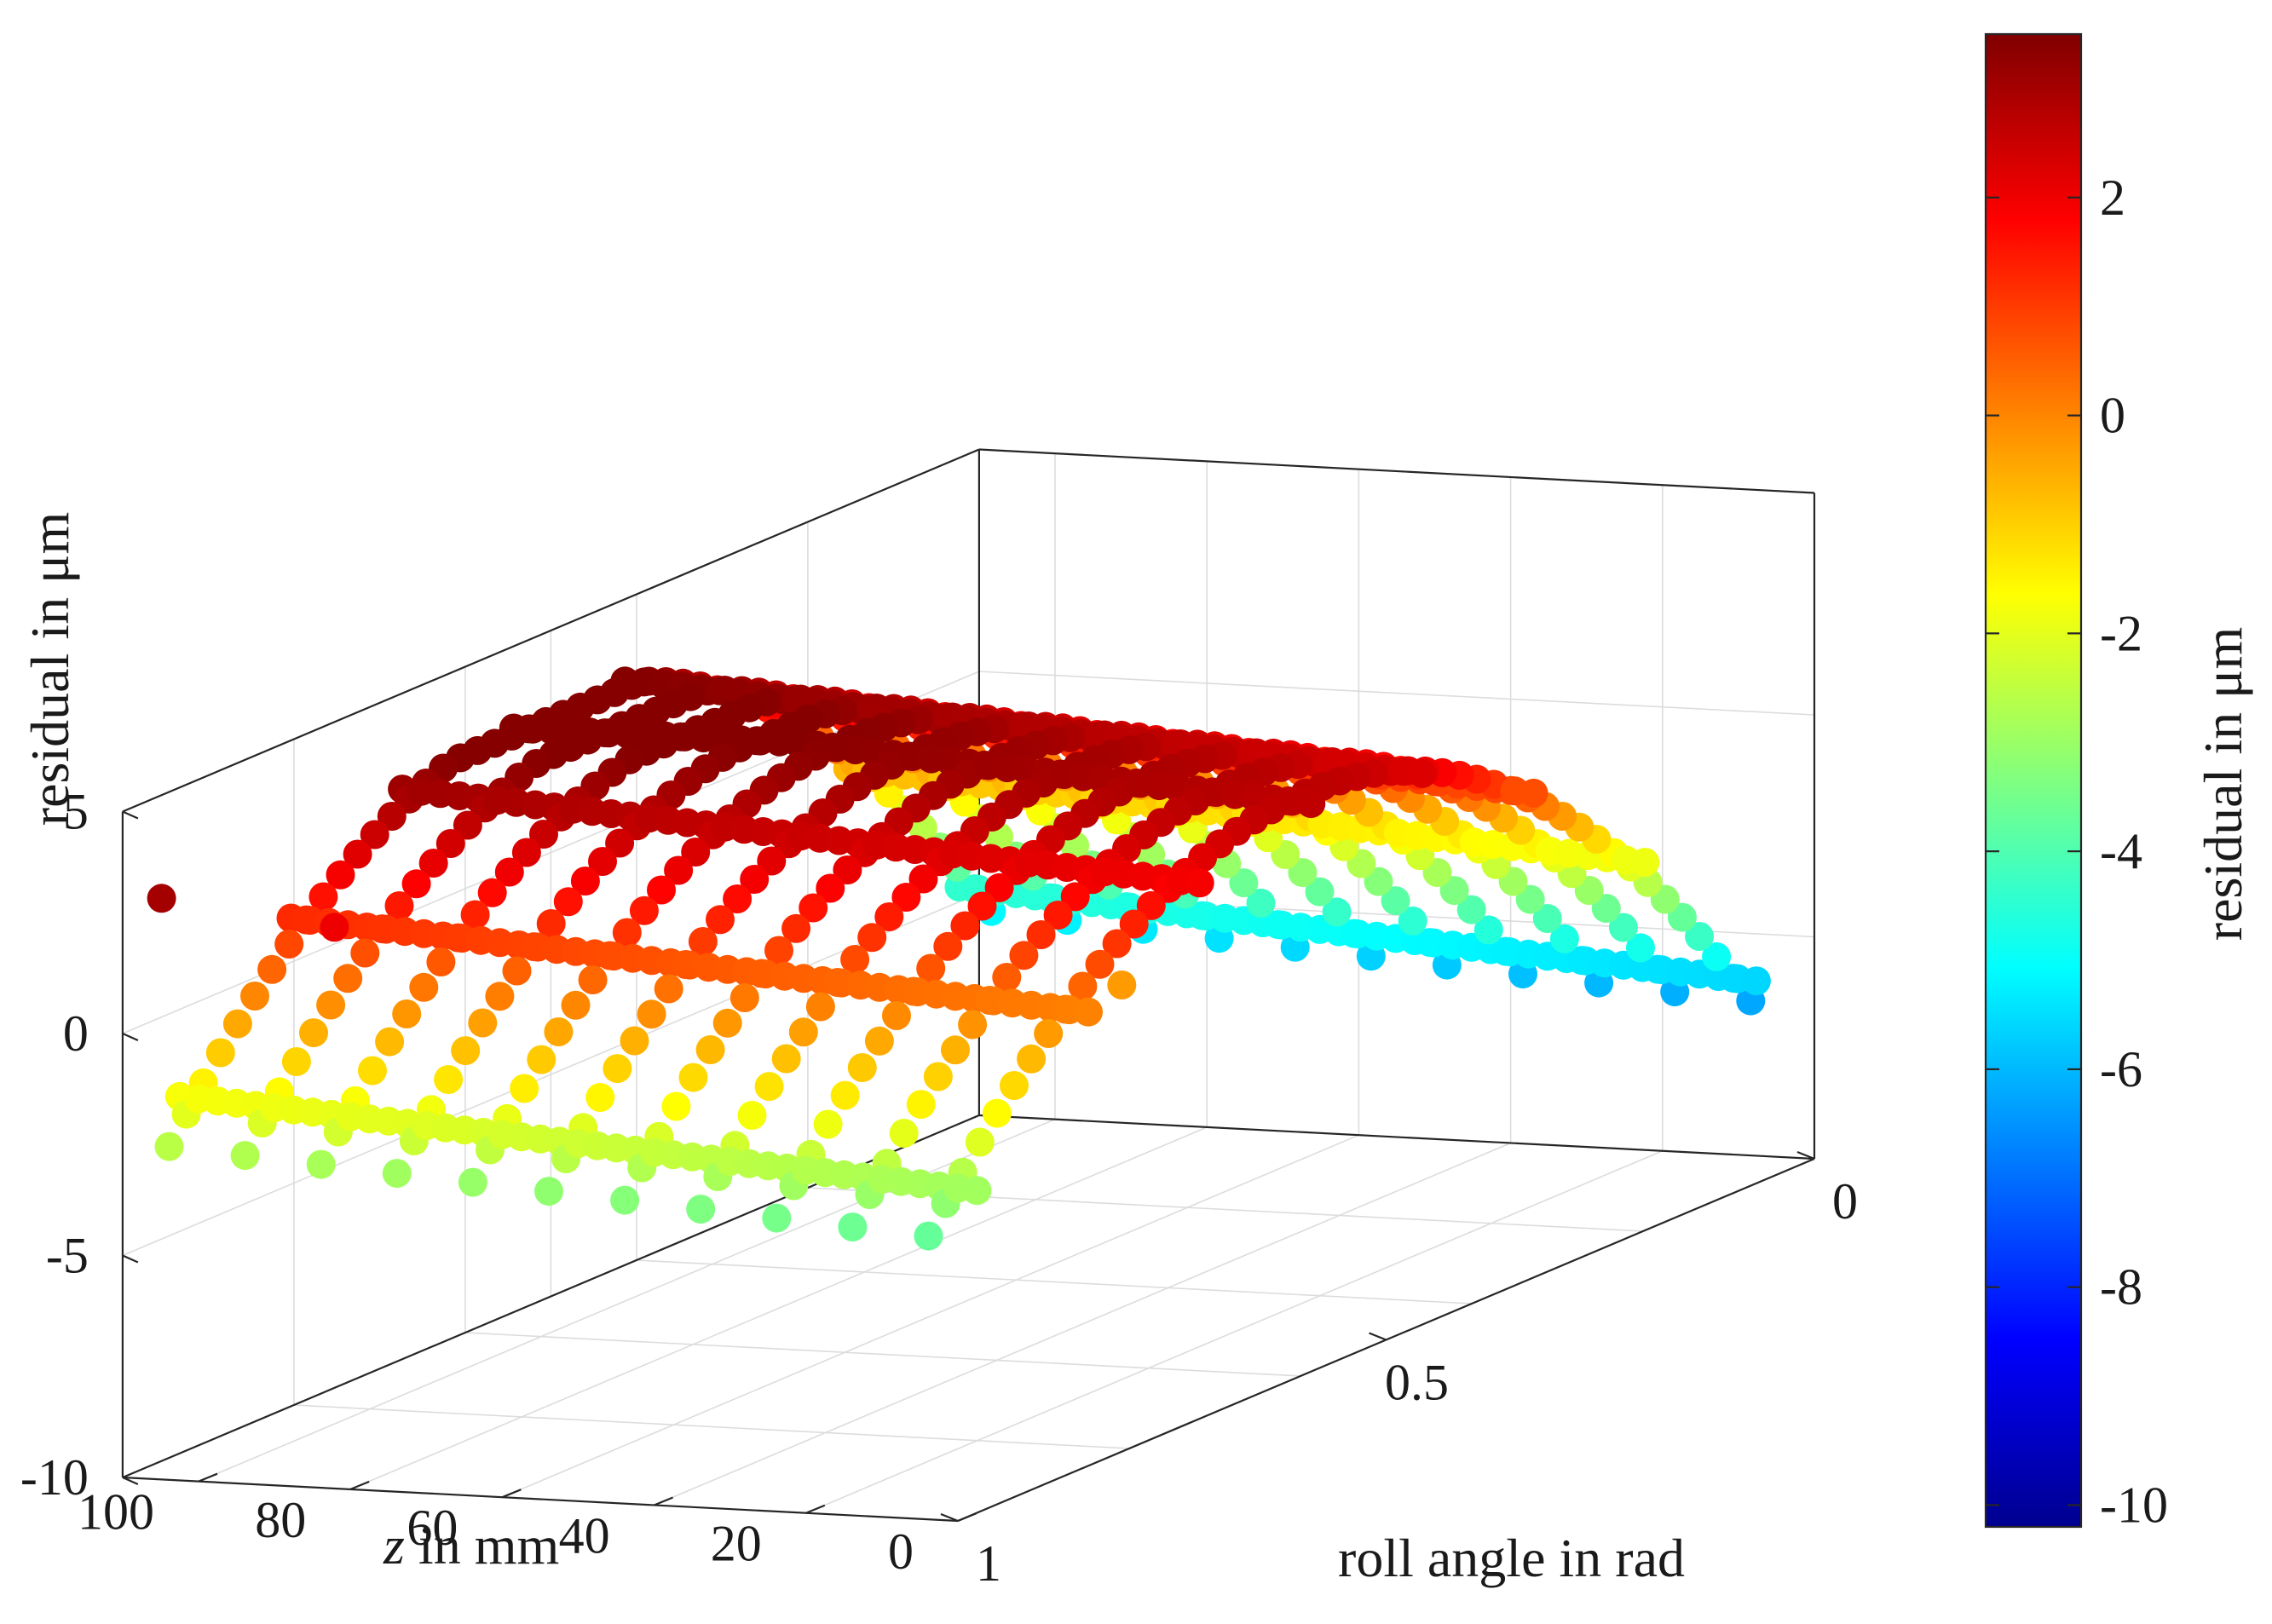 The height and width of the screenshot is (1624, 2272). What do you see at coordinates (2077, 851) in the screenshot?
I see `colorbar-ticks: 2 0 -2 -4 -6 -8 -10` at bounding box center [2077, 851].